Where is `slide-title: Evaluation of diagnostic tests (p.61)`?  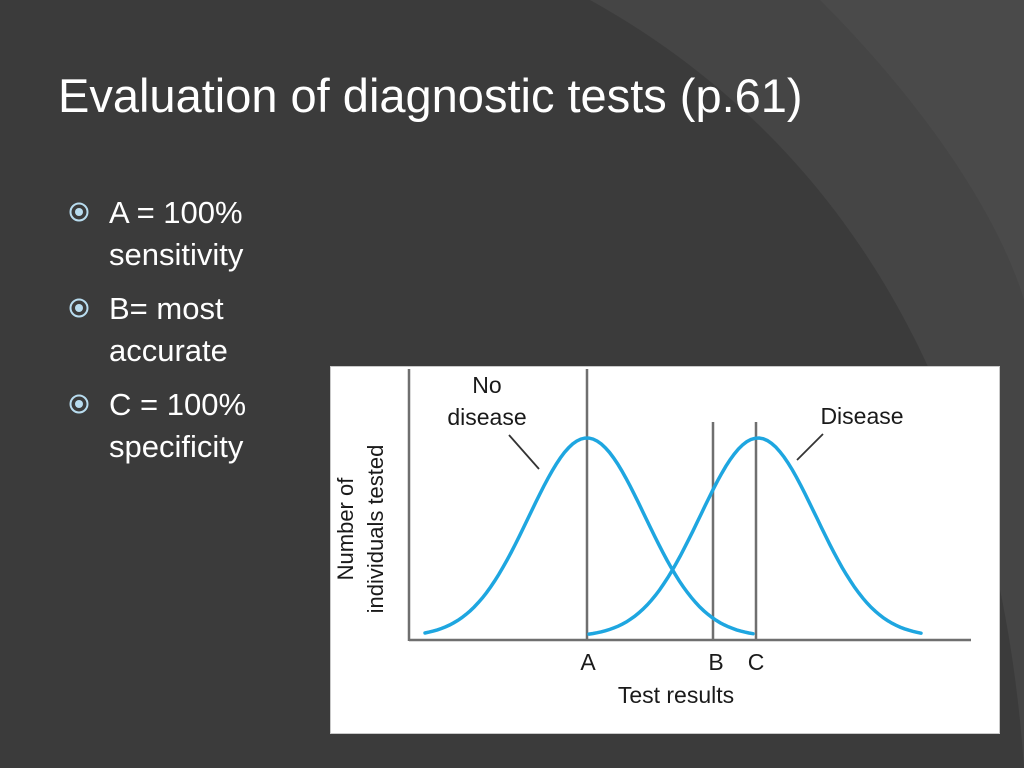
slide-title: Evaluation of diagnostic tests (p.61) is located at coordinates (430, 95).